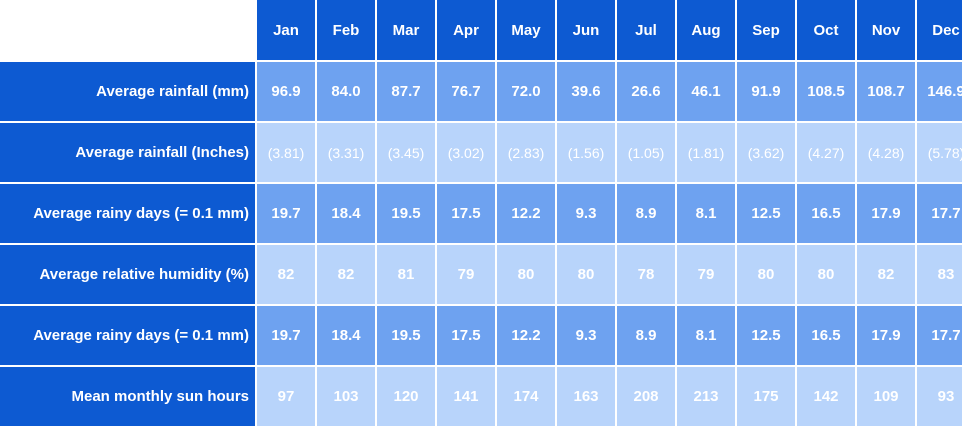 The image size is (962, 426). I want to click on table-cell: 87.7, so click(406, 91).